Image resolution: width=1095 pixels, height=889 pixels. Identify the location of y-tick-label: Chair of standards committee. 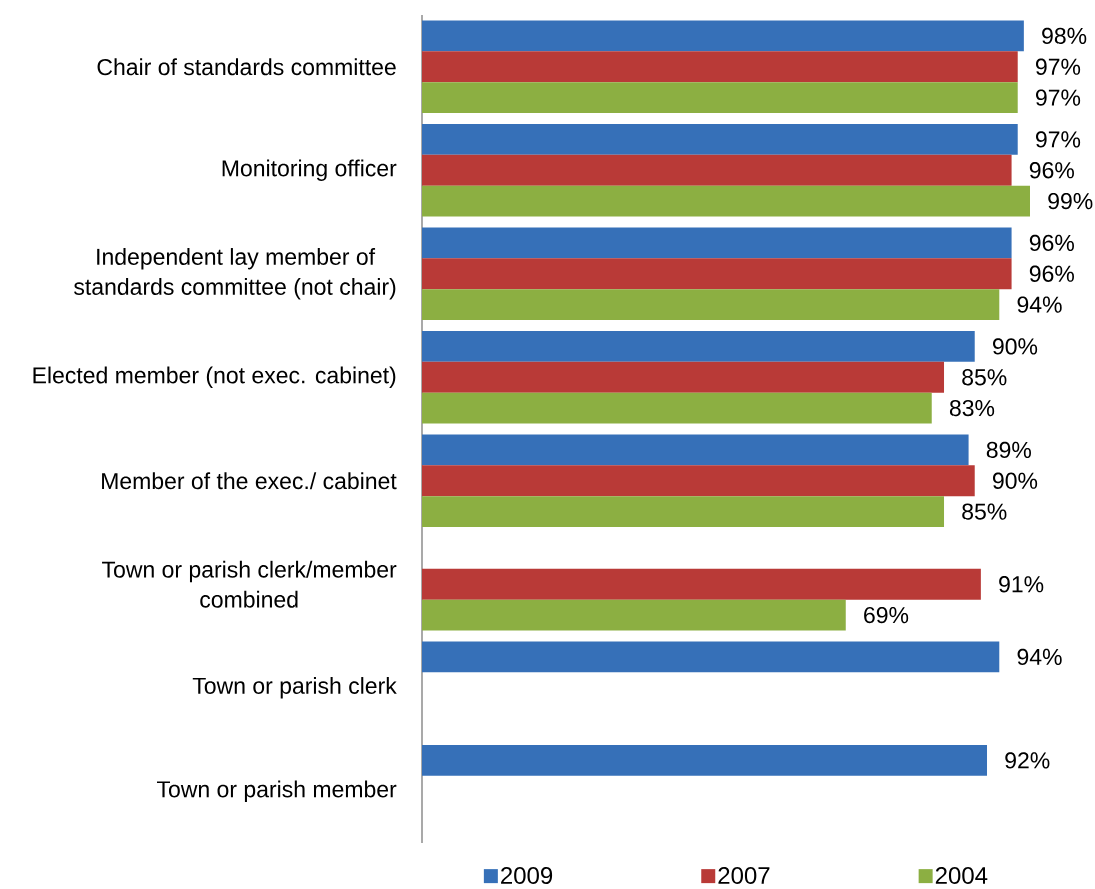
(246, 67).